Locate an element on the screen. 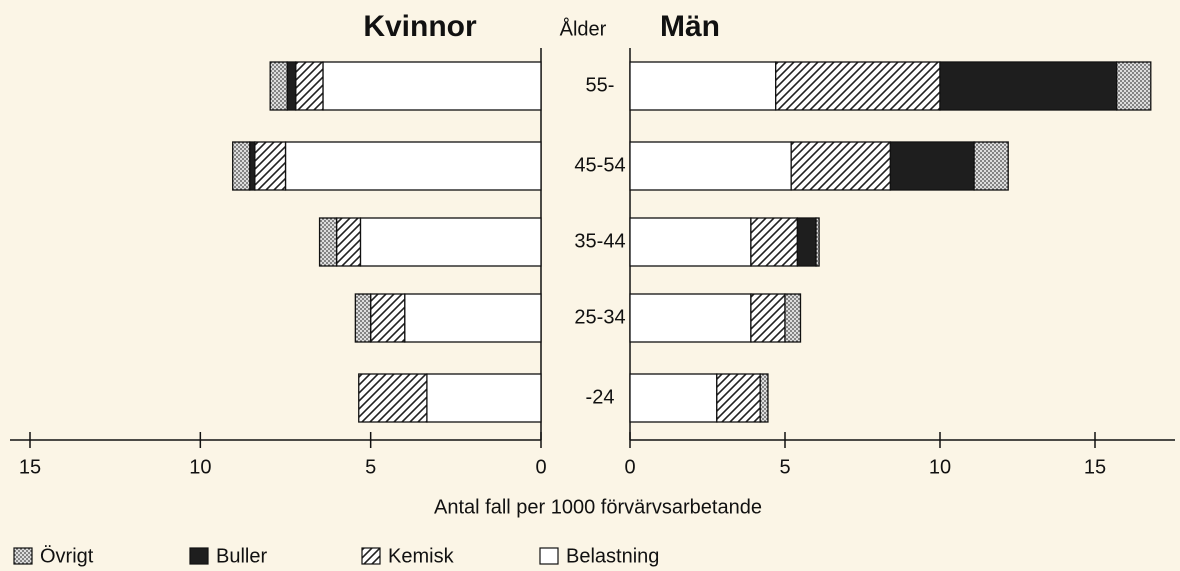  category-label: 35-44 is located at coordinates (599, 241).